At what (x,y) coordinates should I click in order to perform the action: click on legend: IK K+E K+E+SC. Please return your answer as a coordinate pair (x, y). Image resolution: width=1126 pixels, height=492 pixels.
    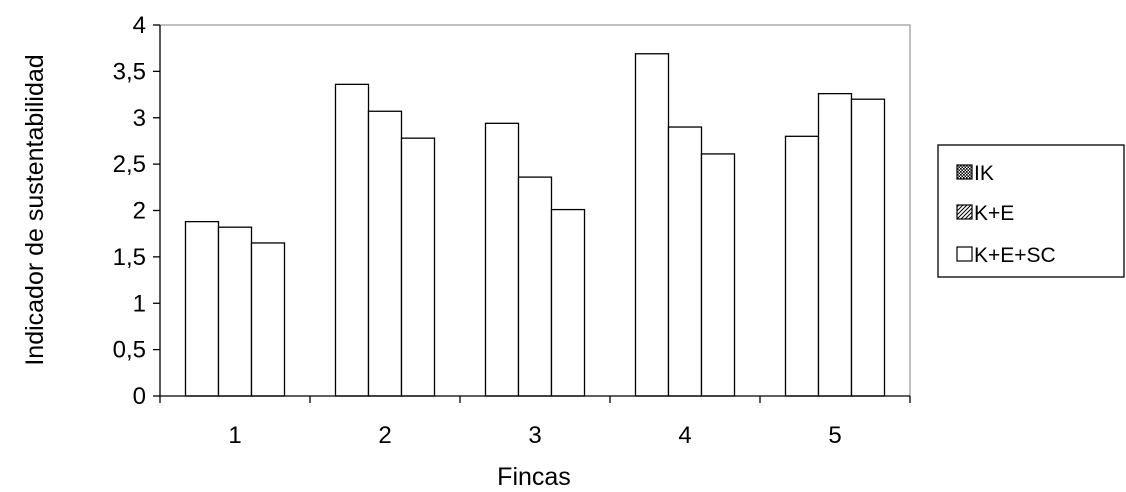
    Looking at the image, I should click on (1031, 211).